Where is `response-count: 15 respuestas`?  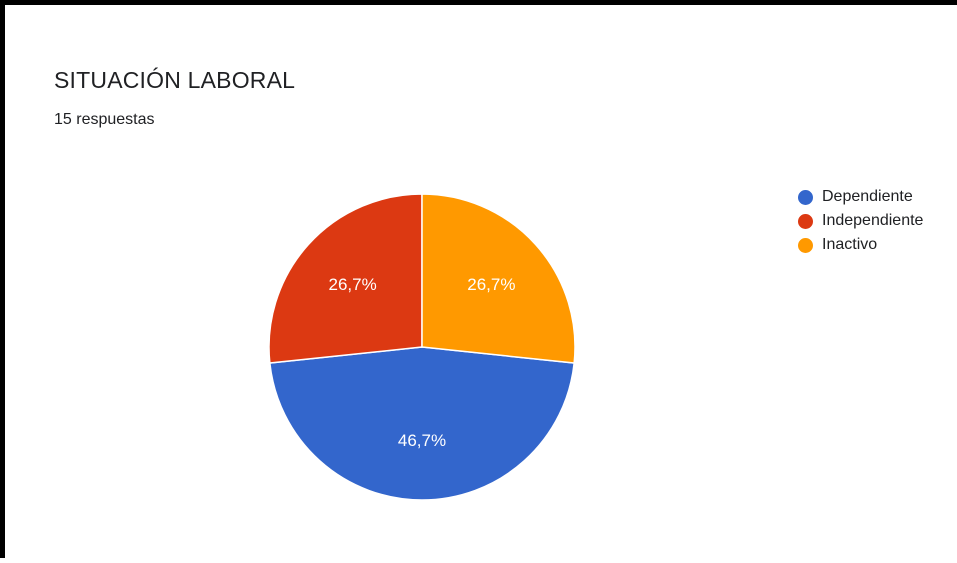 response-count: 15 respuestas is located at coordinates (104, 119).